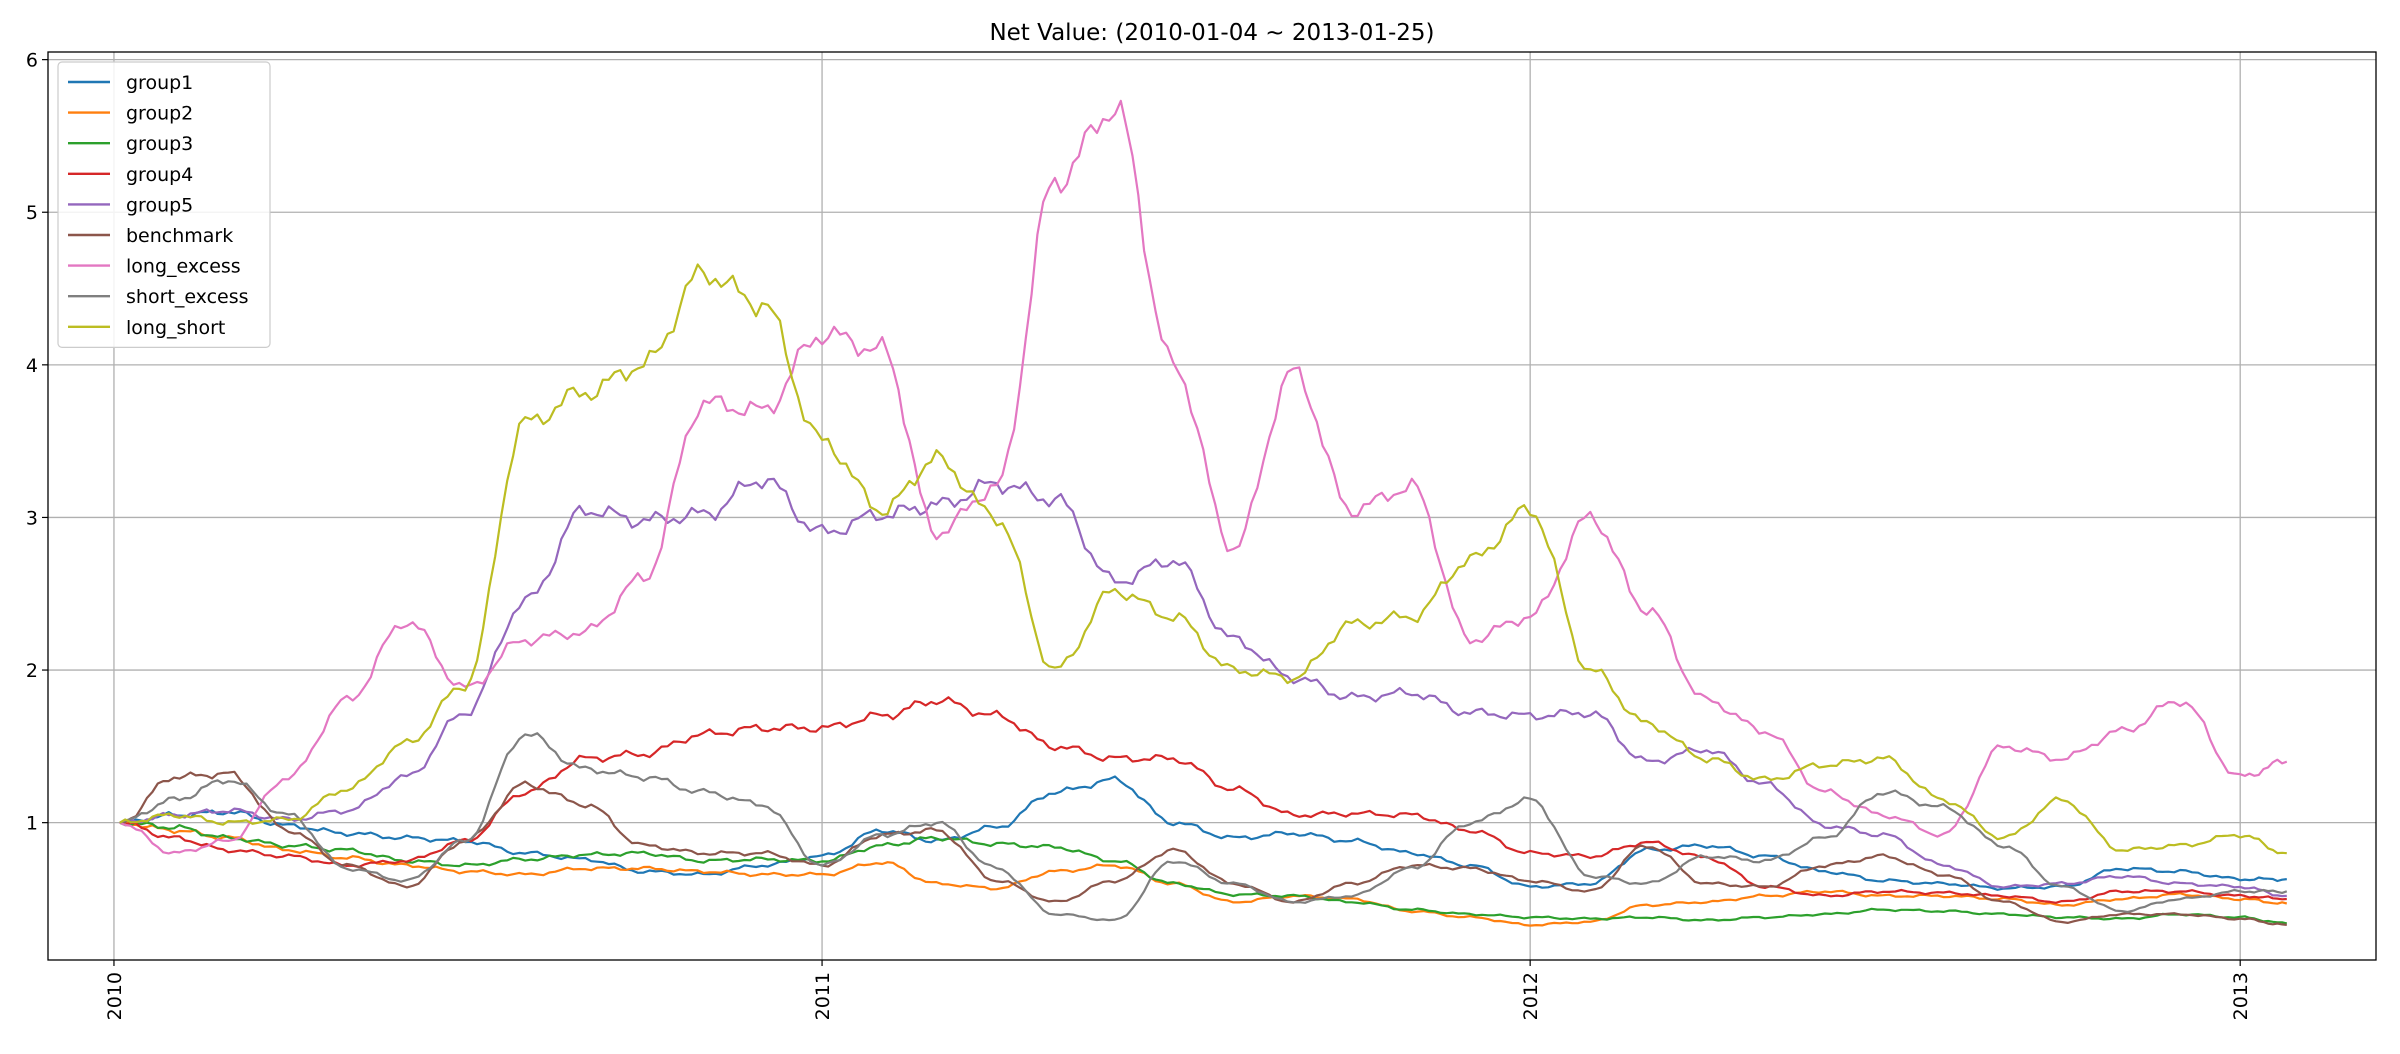 The width and height of the screenshot is (2400, 1054). I want to click on legend-label-group1: group1, so click(159, 83).